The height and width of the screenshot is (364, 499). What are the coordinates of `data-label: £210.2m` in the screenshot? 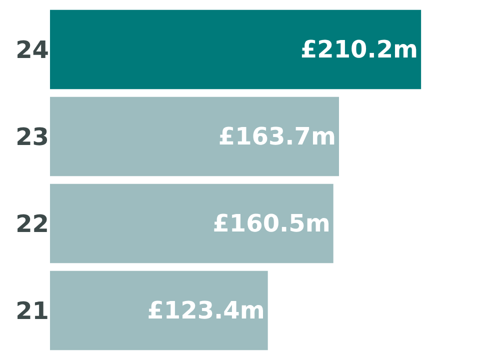 It's located at (359, 50).